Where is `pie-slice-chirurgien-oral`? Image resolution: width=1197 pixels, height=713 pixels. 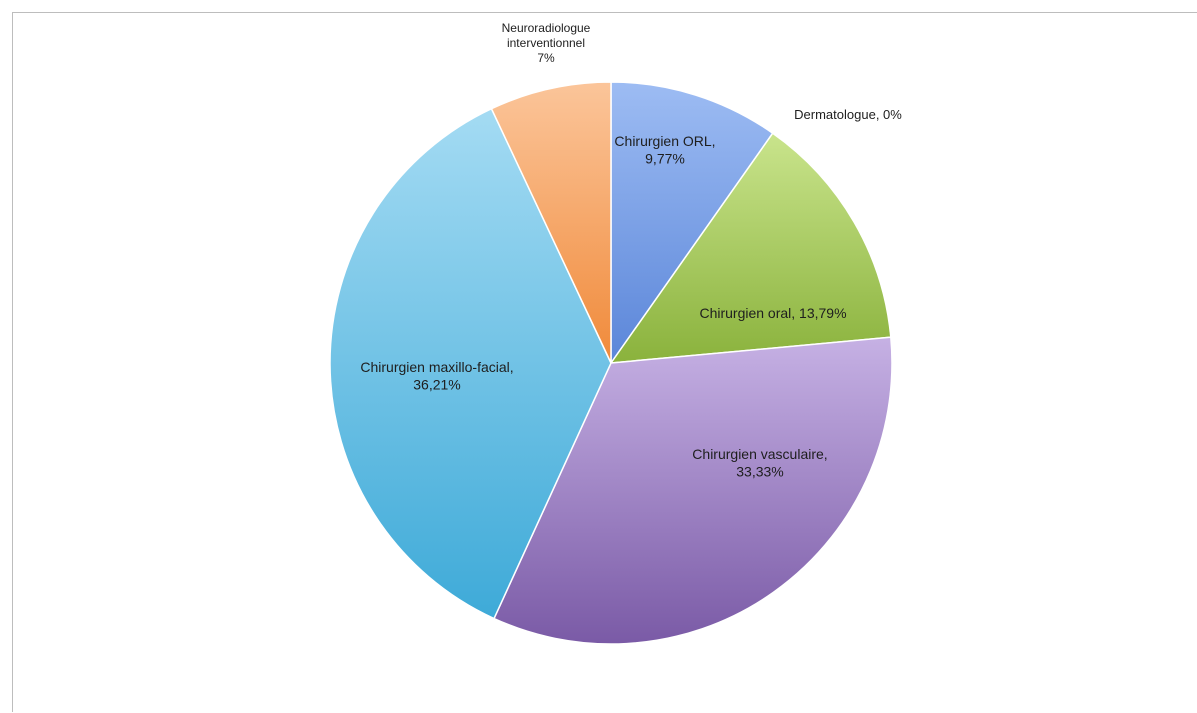
pie-slice-chirurgien-oral is located at coordinates (750, 248).